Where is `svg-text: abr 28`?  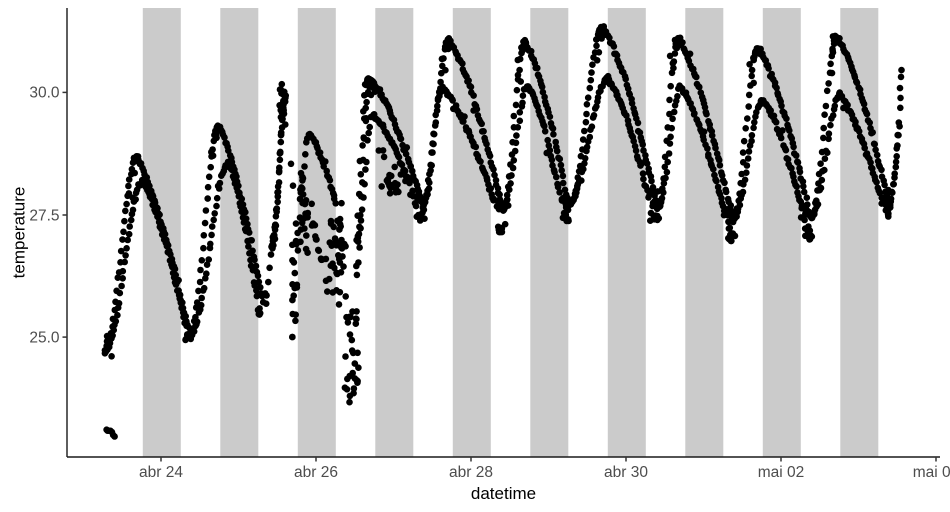 svg-text: abr 28 is located at coordinates (471, 472).